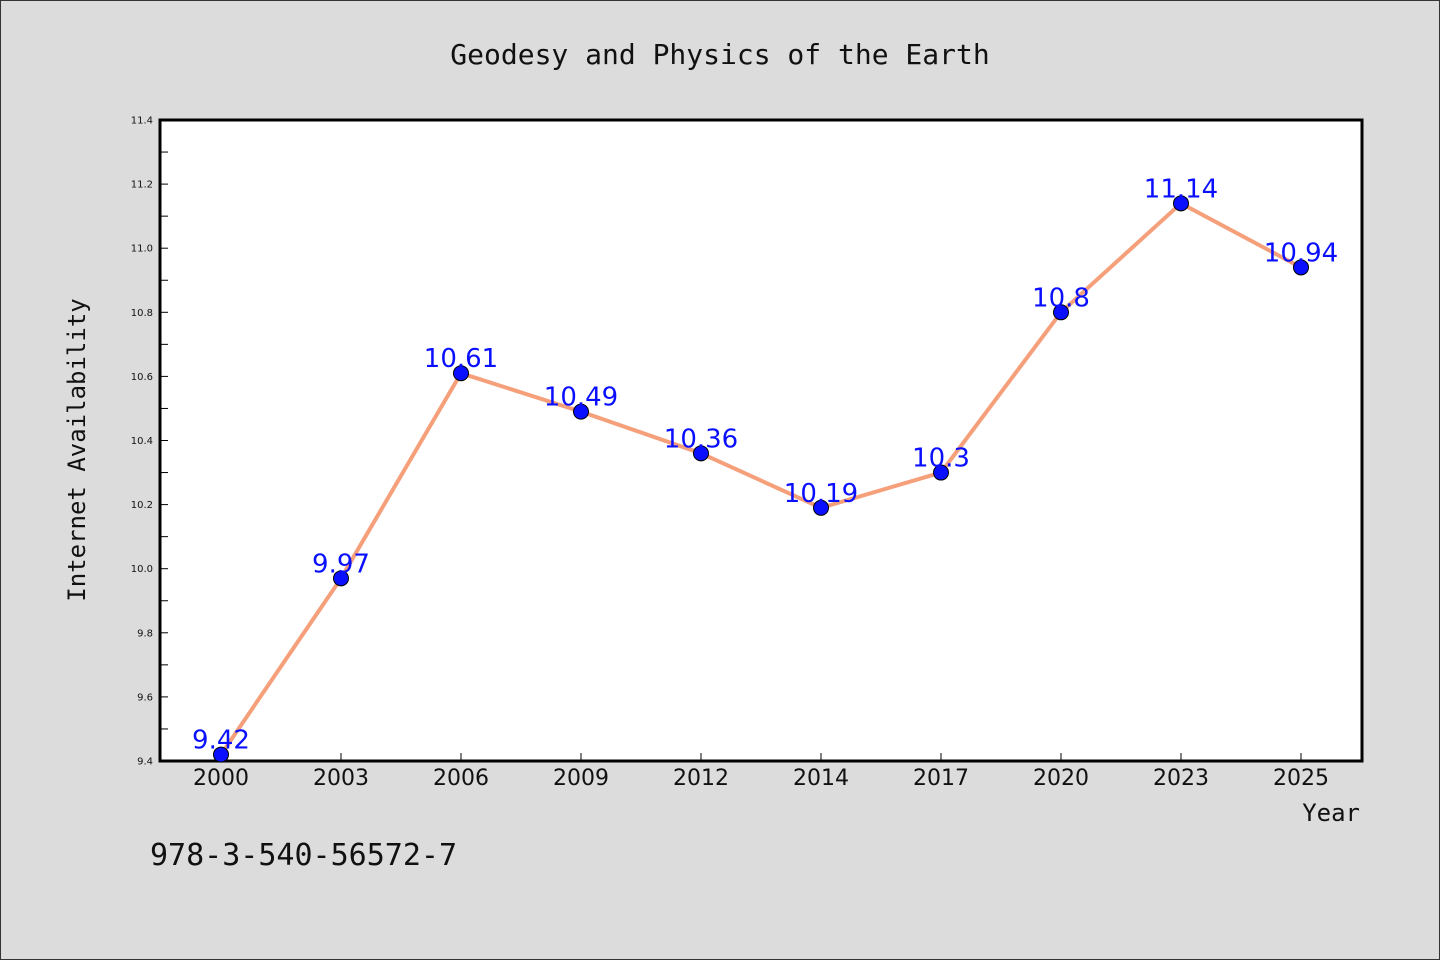 This screenshot has height=960, width=1440. What do you see at coordinates (142, 249) in the screenshot?
I see `y-tick-label: 11.0` at bounding box center [142, 249].